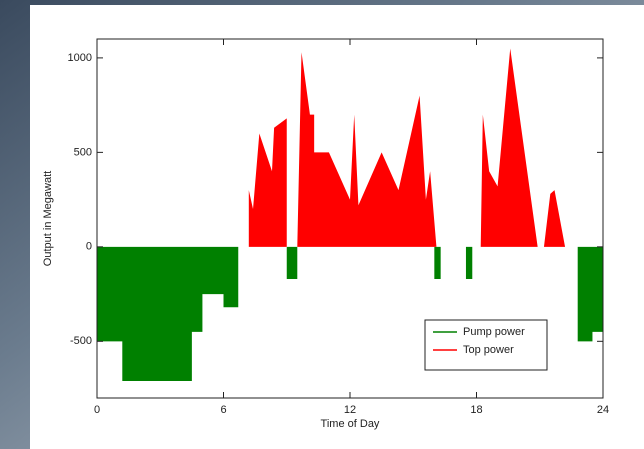 This screenshot has width=644, height=449. Describe the element at coordinates (603, 410) in the screenshot. I see `x-tick-label: 24` at that location.